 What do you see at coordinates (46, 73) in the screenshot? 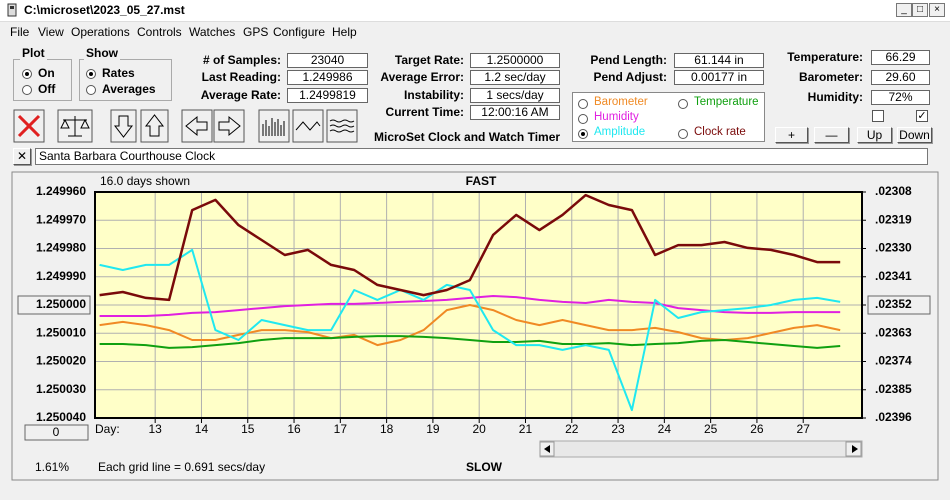
I see `radio-label: On` at bounding box center [46, 73].